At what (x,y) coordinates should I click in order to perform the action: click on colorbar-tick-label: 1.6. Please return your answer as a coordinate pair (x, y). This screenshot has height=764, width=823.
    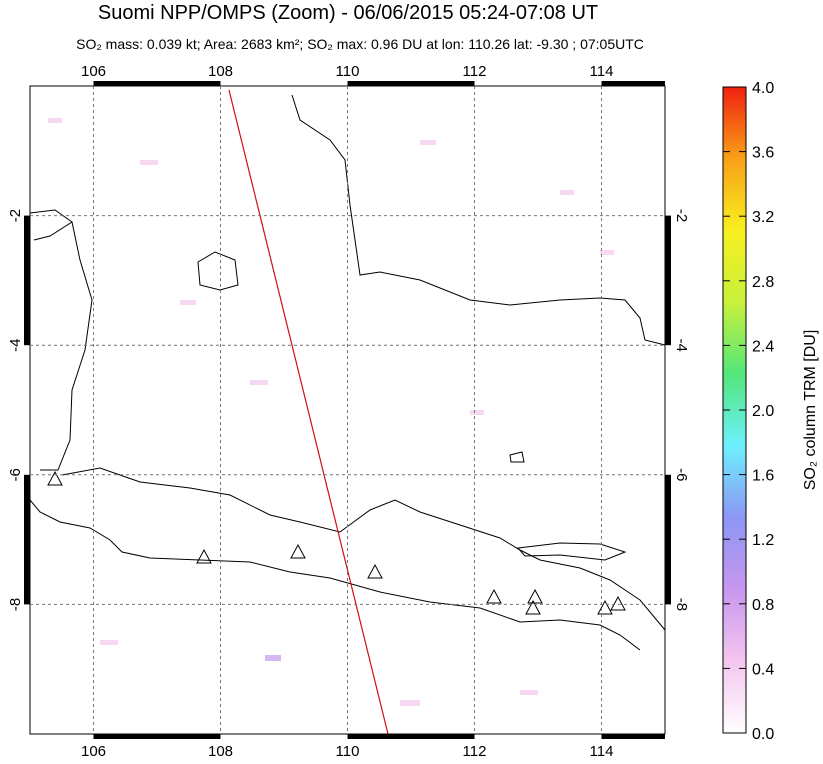
    Looking at the image, I should click on (763, 476).